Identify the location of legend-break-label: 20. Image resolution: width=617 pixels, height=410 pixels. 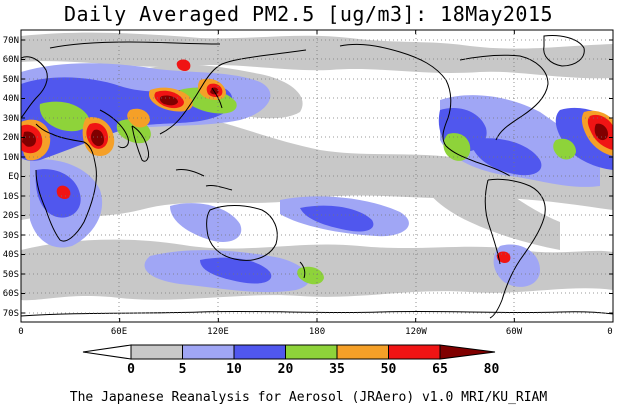
(286, 369).